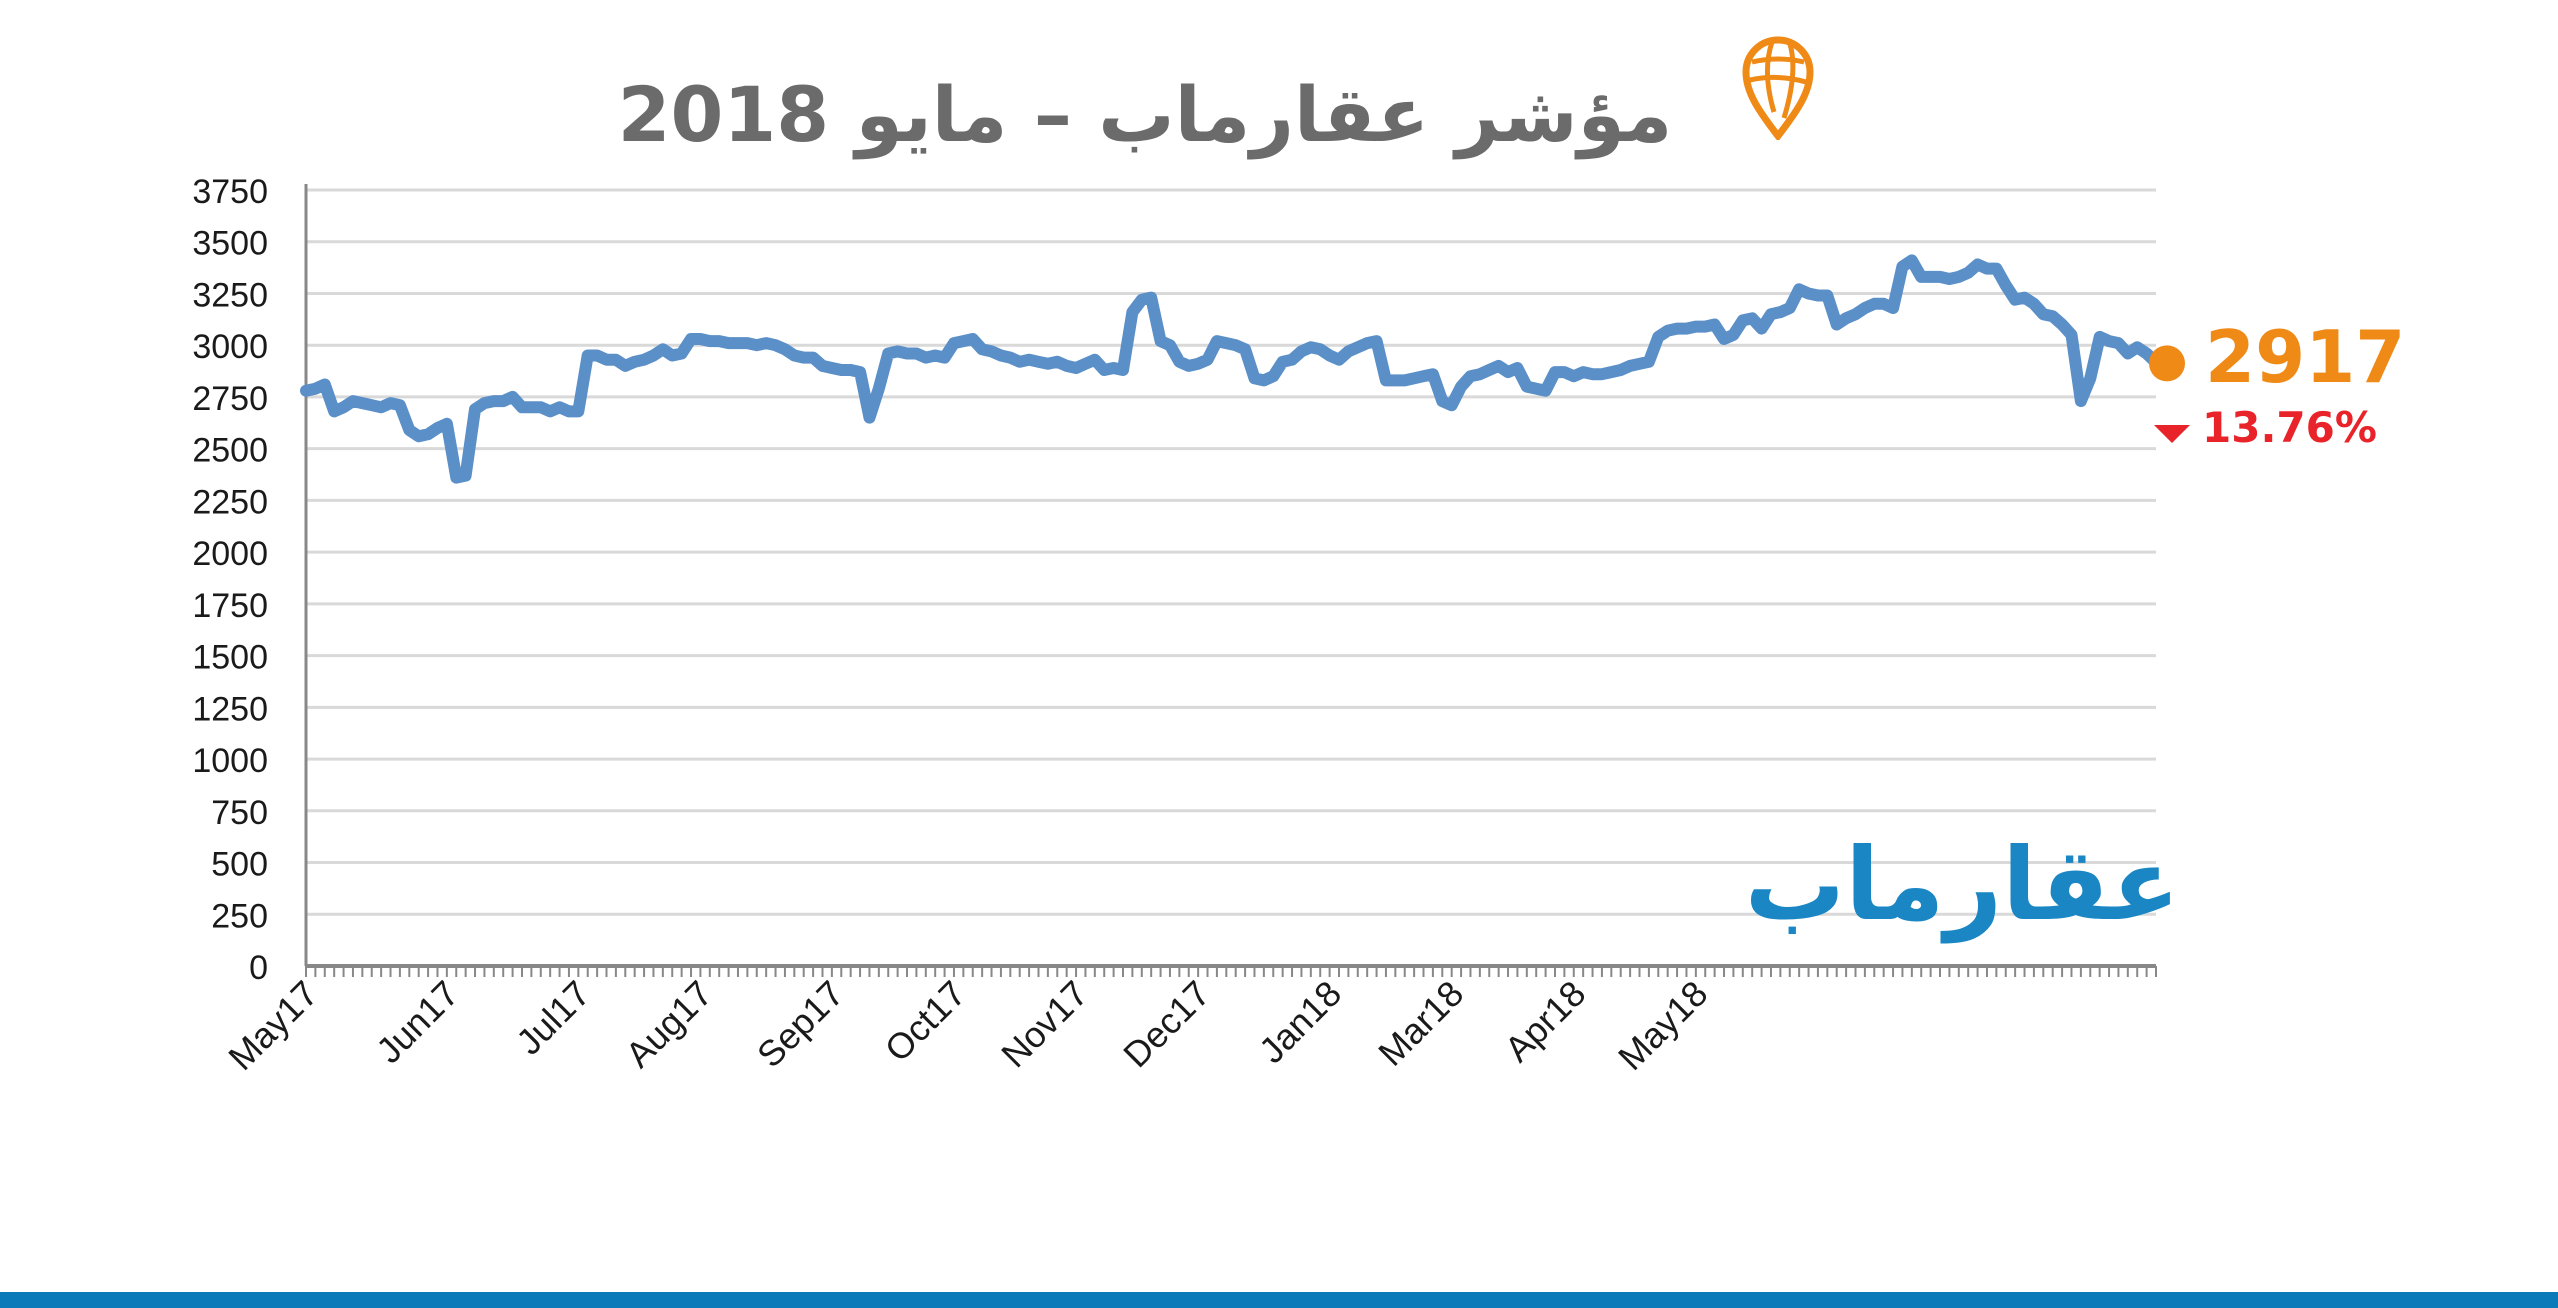 Image resolution: width=2558 pixels, height=1308 pixels. What do you see at coordinates (417, 1022) in the screenshot?
I see `x-tick-label: Jun17` at bounding box center [417, 1022].